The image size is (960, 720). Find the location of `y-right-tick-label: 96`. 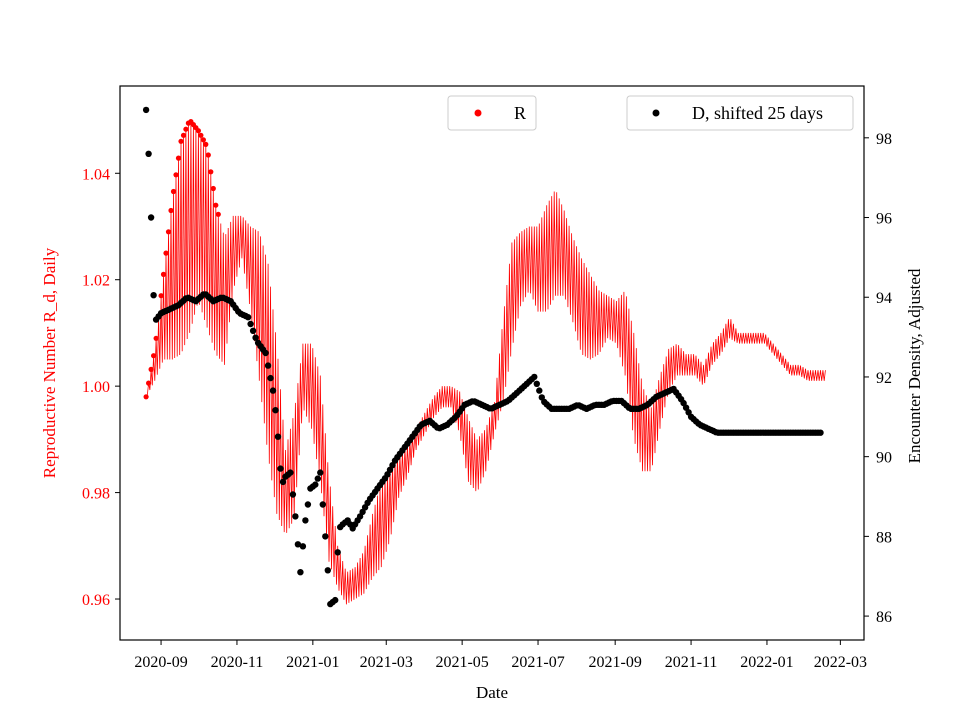

y-right-tick-label: 96 is located at coordinates (884, 219).